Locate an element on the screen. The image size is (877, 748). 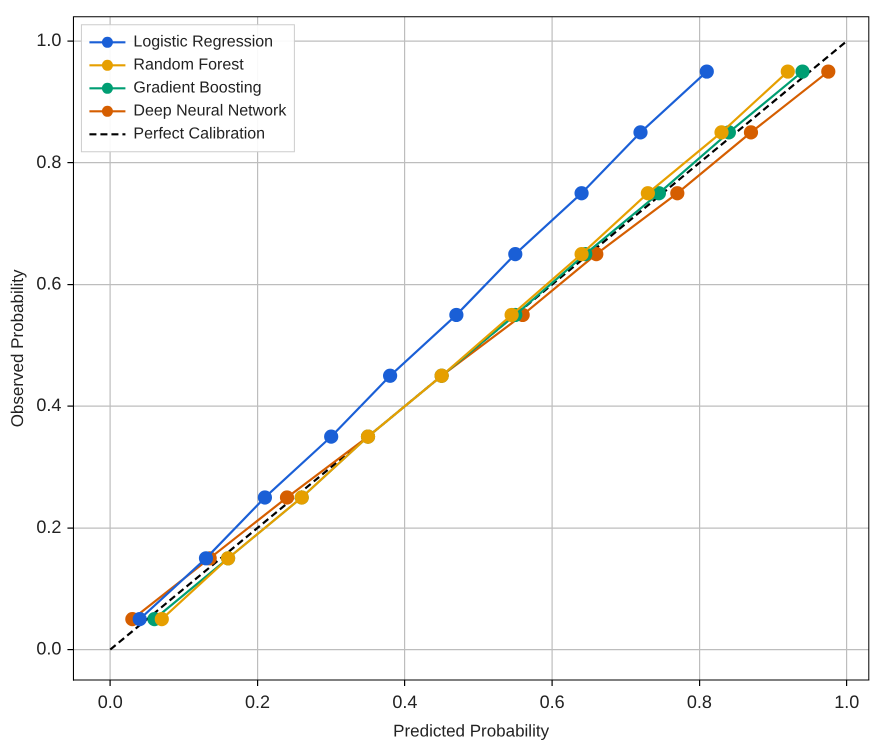
legend-label: Random Forest is located at coordinates (188, 65).